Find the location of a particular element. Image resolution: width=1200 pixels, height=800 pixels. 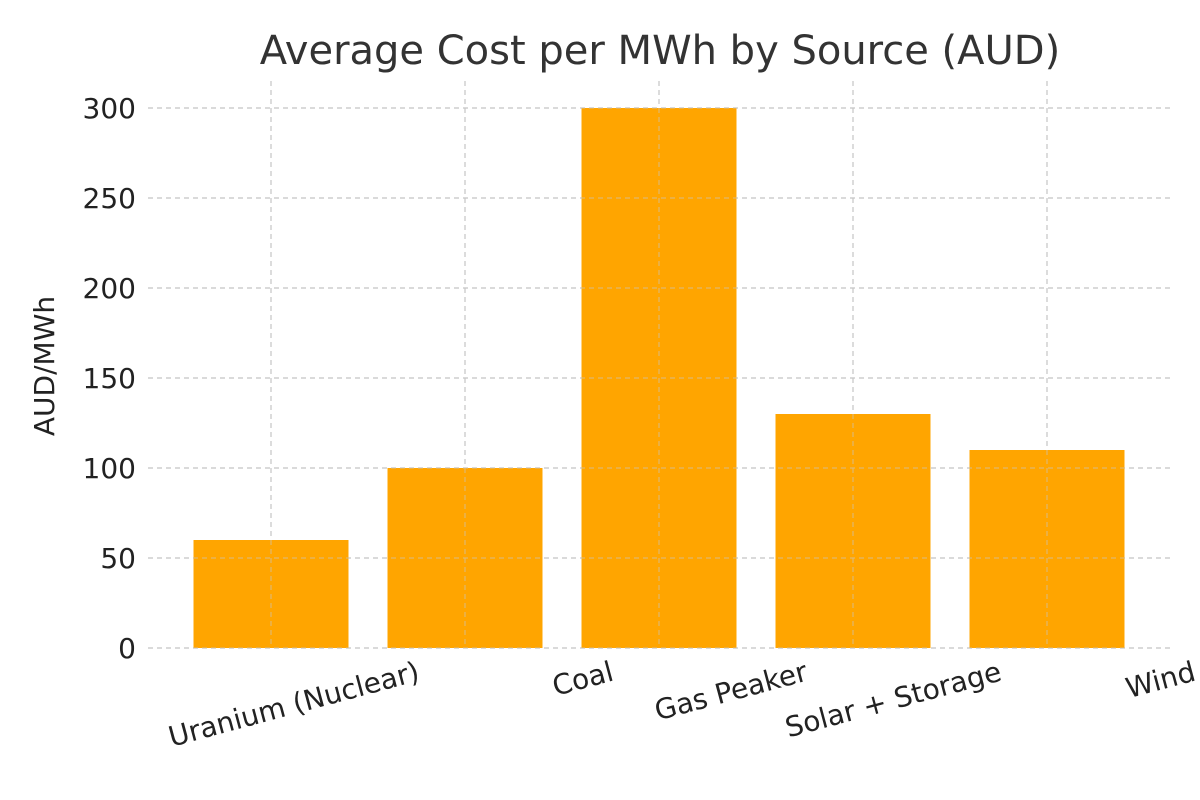

x-tick-label: Uranium (Nuclear) is located at coordinates (294, 704).